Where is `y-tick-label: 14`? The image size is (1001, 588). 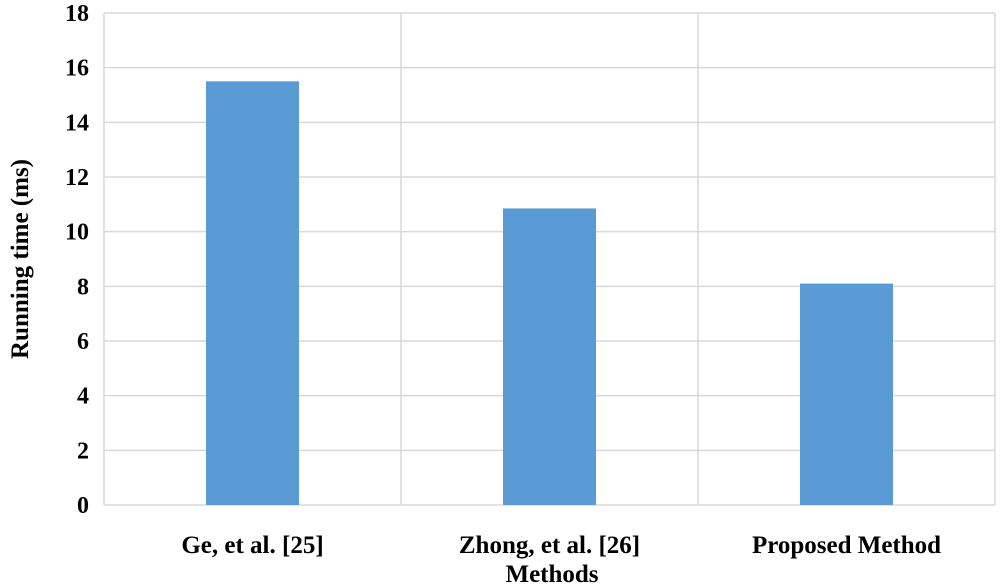
y-tick-label: 14 is located at coordinates (77, 123).